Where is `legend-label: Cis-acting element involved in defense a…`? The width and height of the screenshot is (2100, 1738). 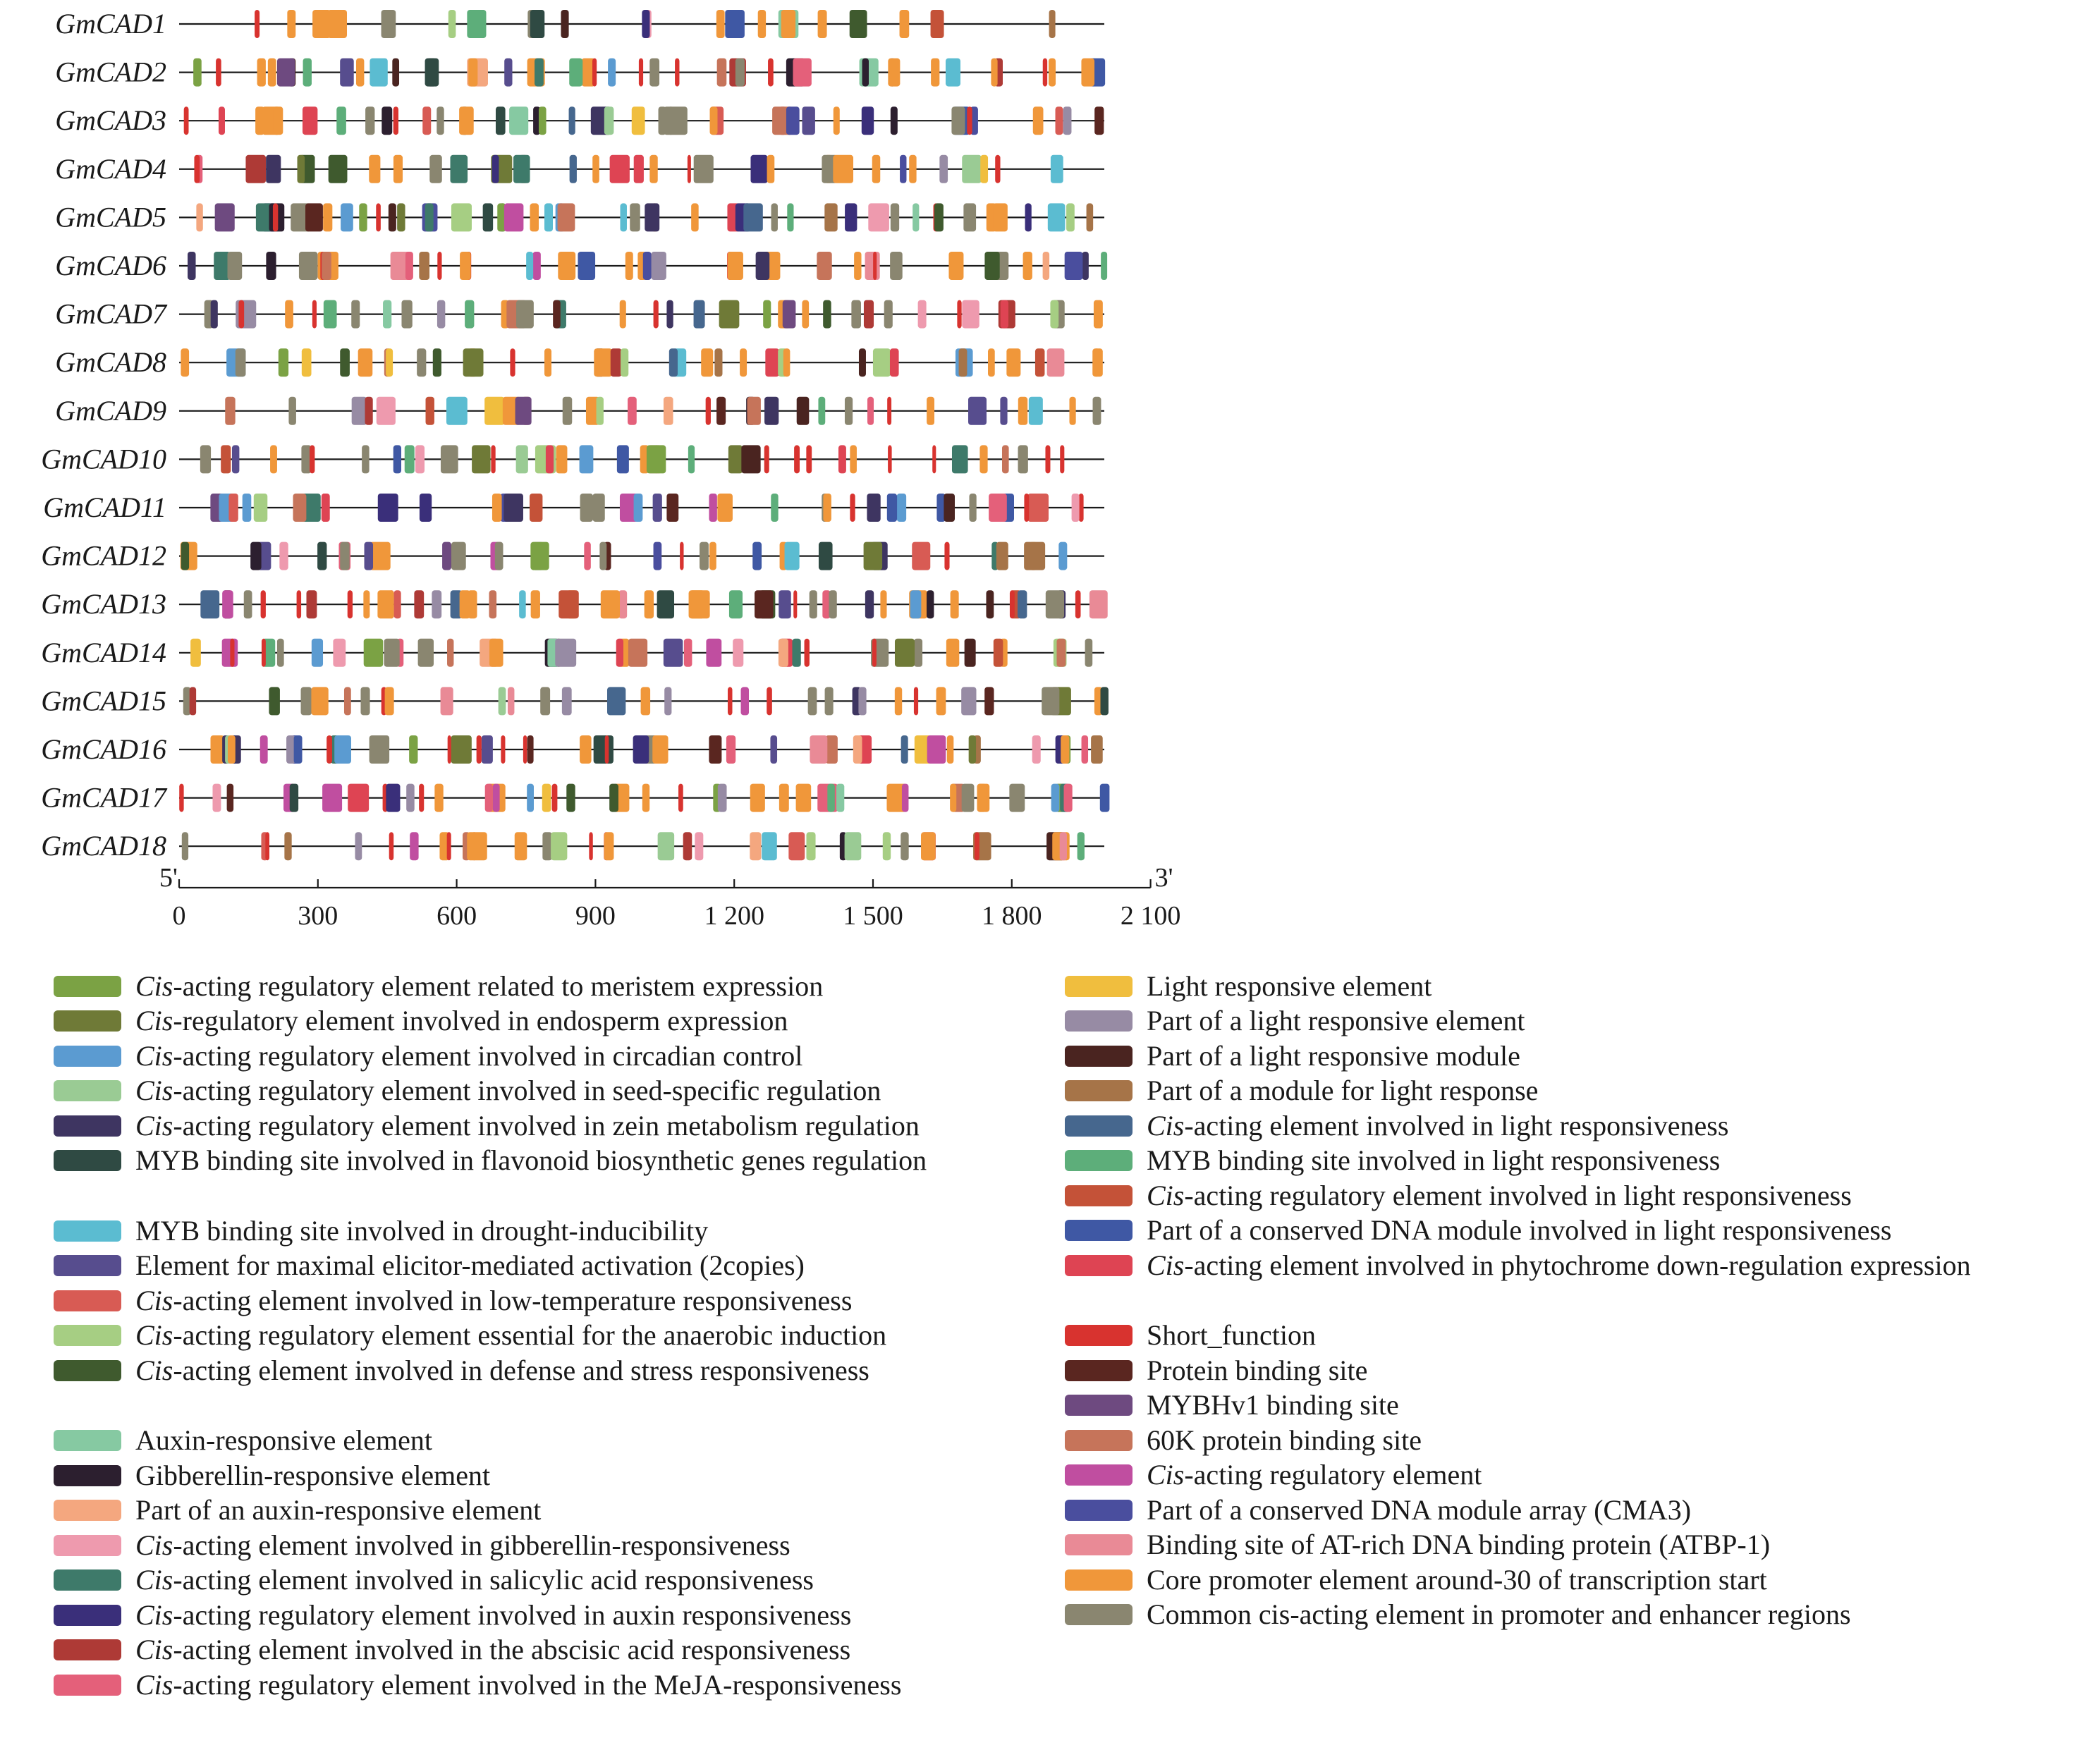
legend-label: Cis-acting element involved in defense a… is located at coordinates (502, 1370).